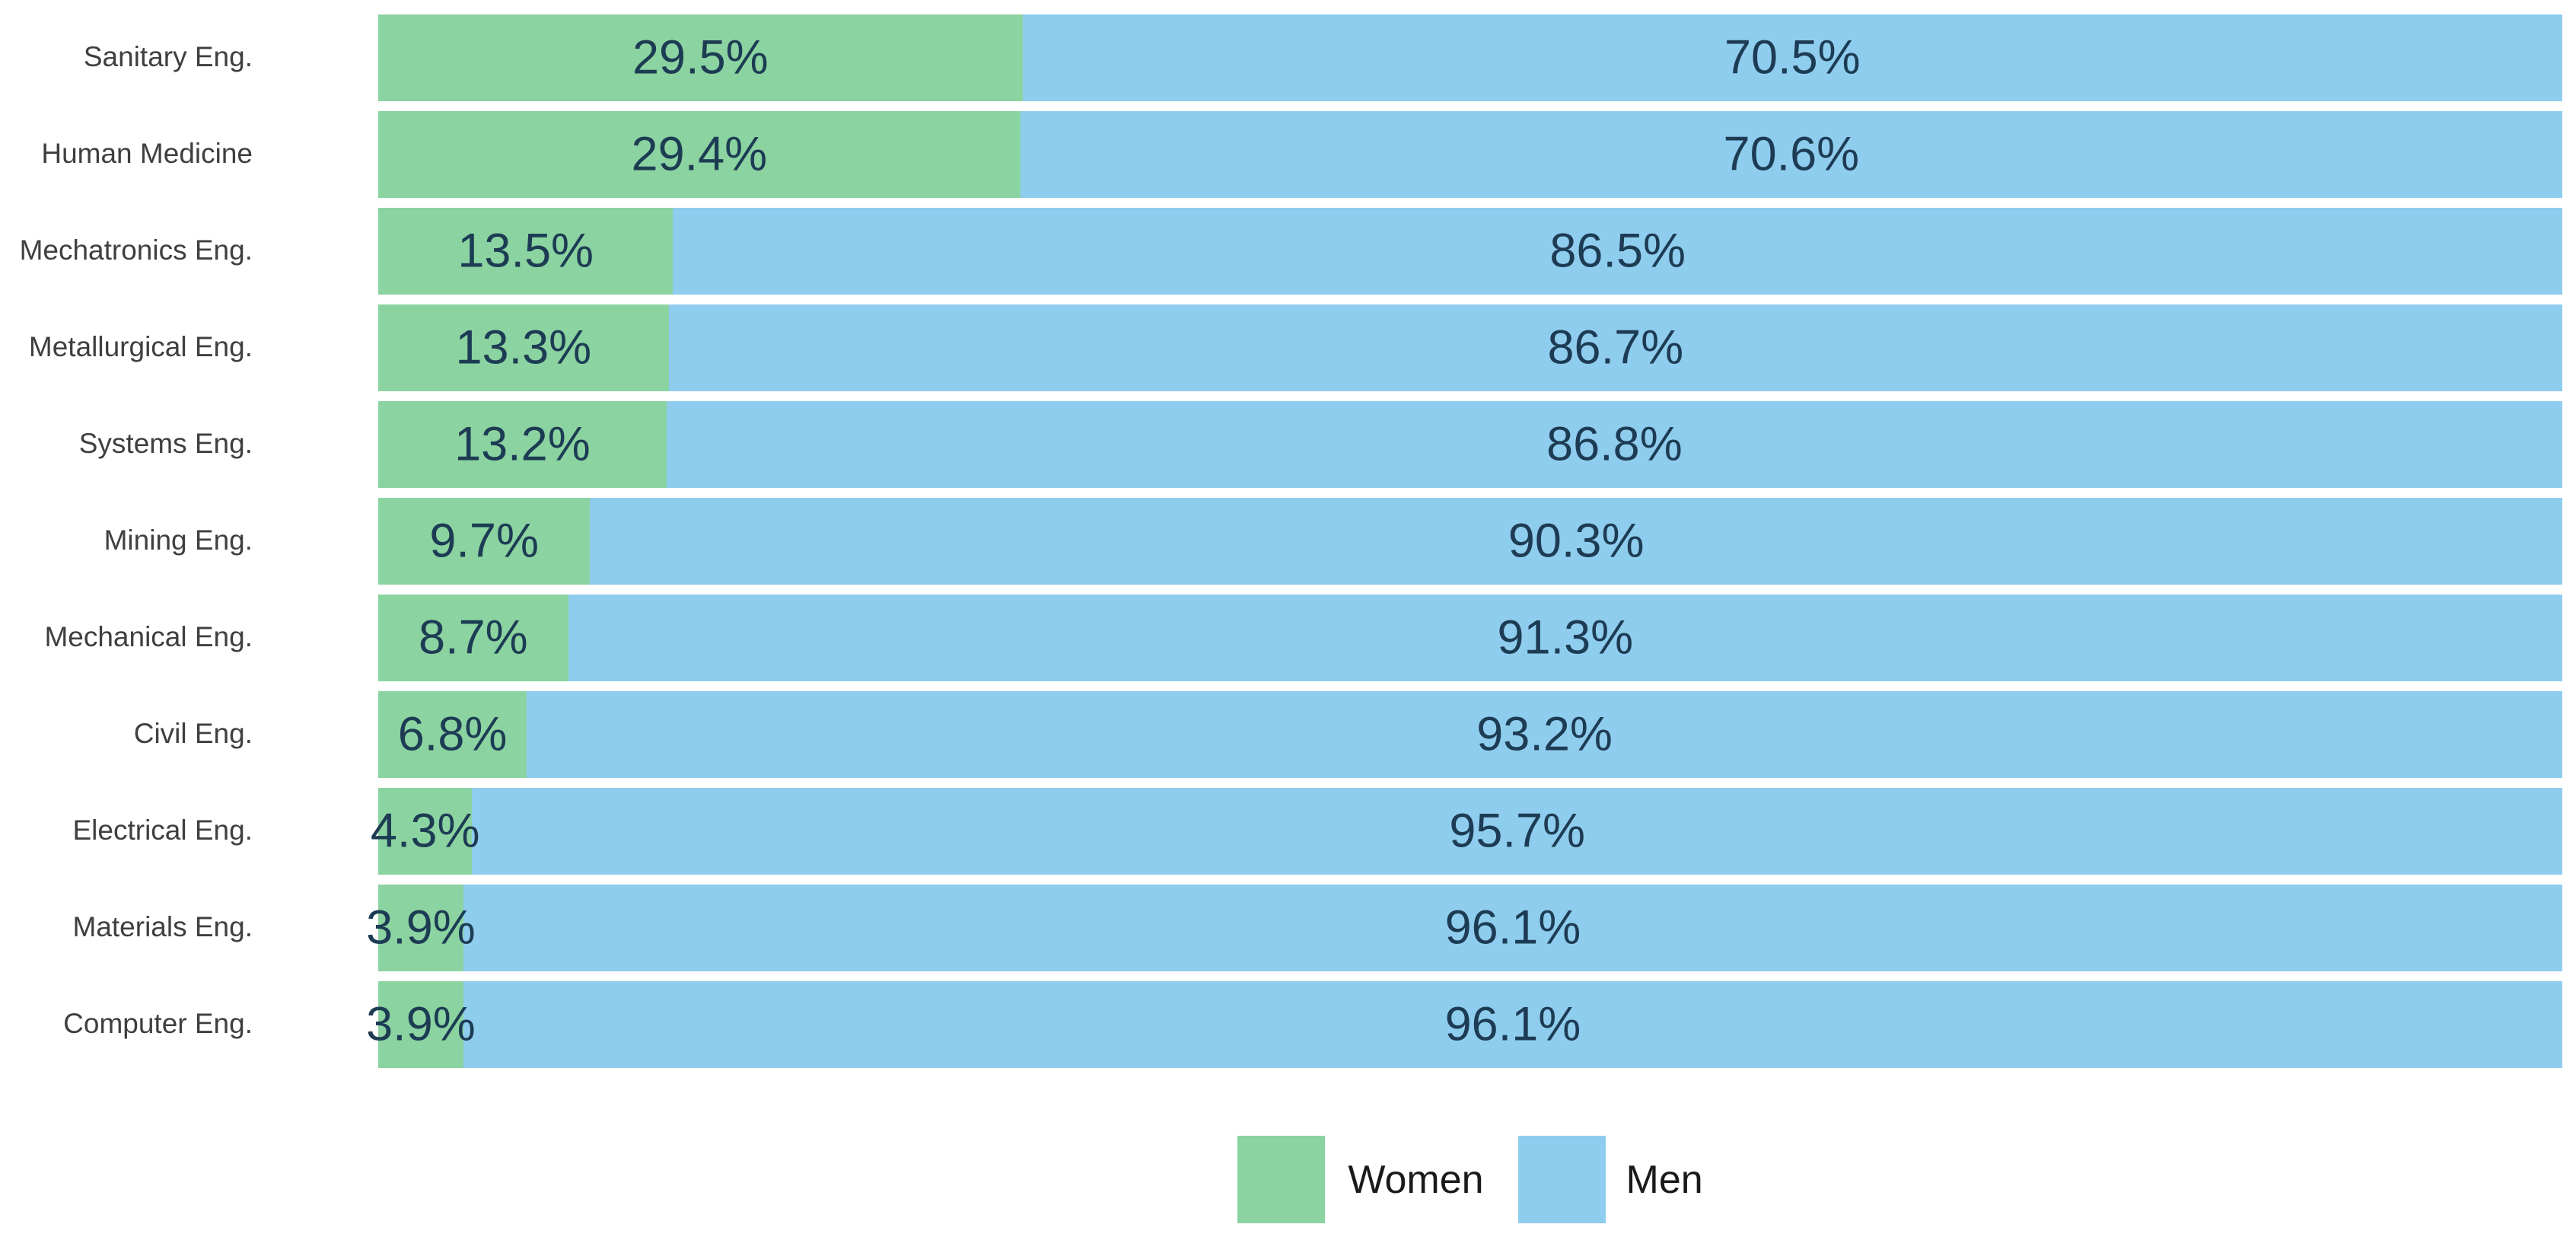  Describe the element at coordinates (165, 444) in the screenshot. I see `category-label: Systems Eng.` at that location.